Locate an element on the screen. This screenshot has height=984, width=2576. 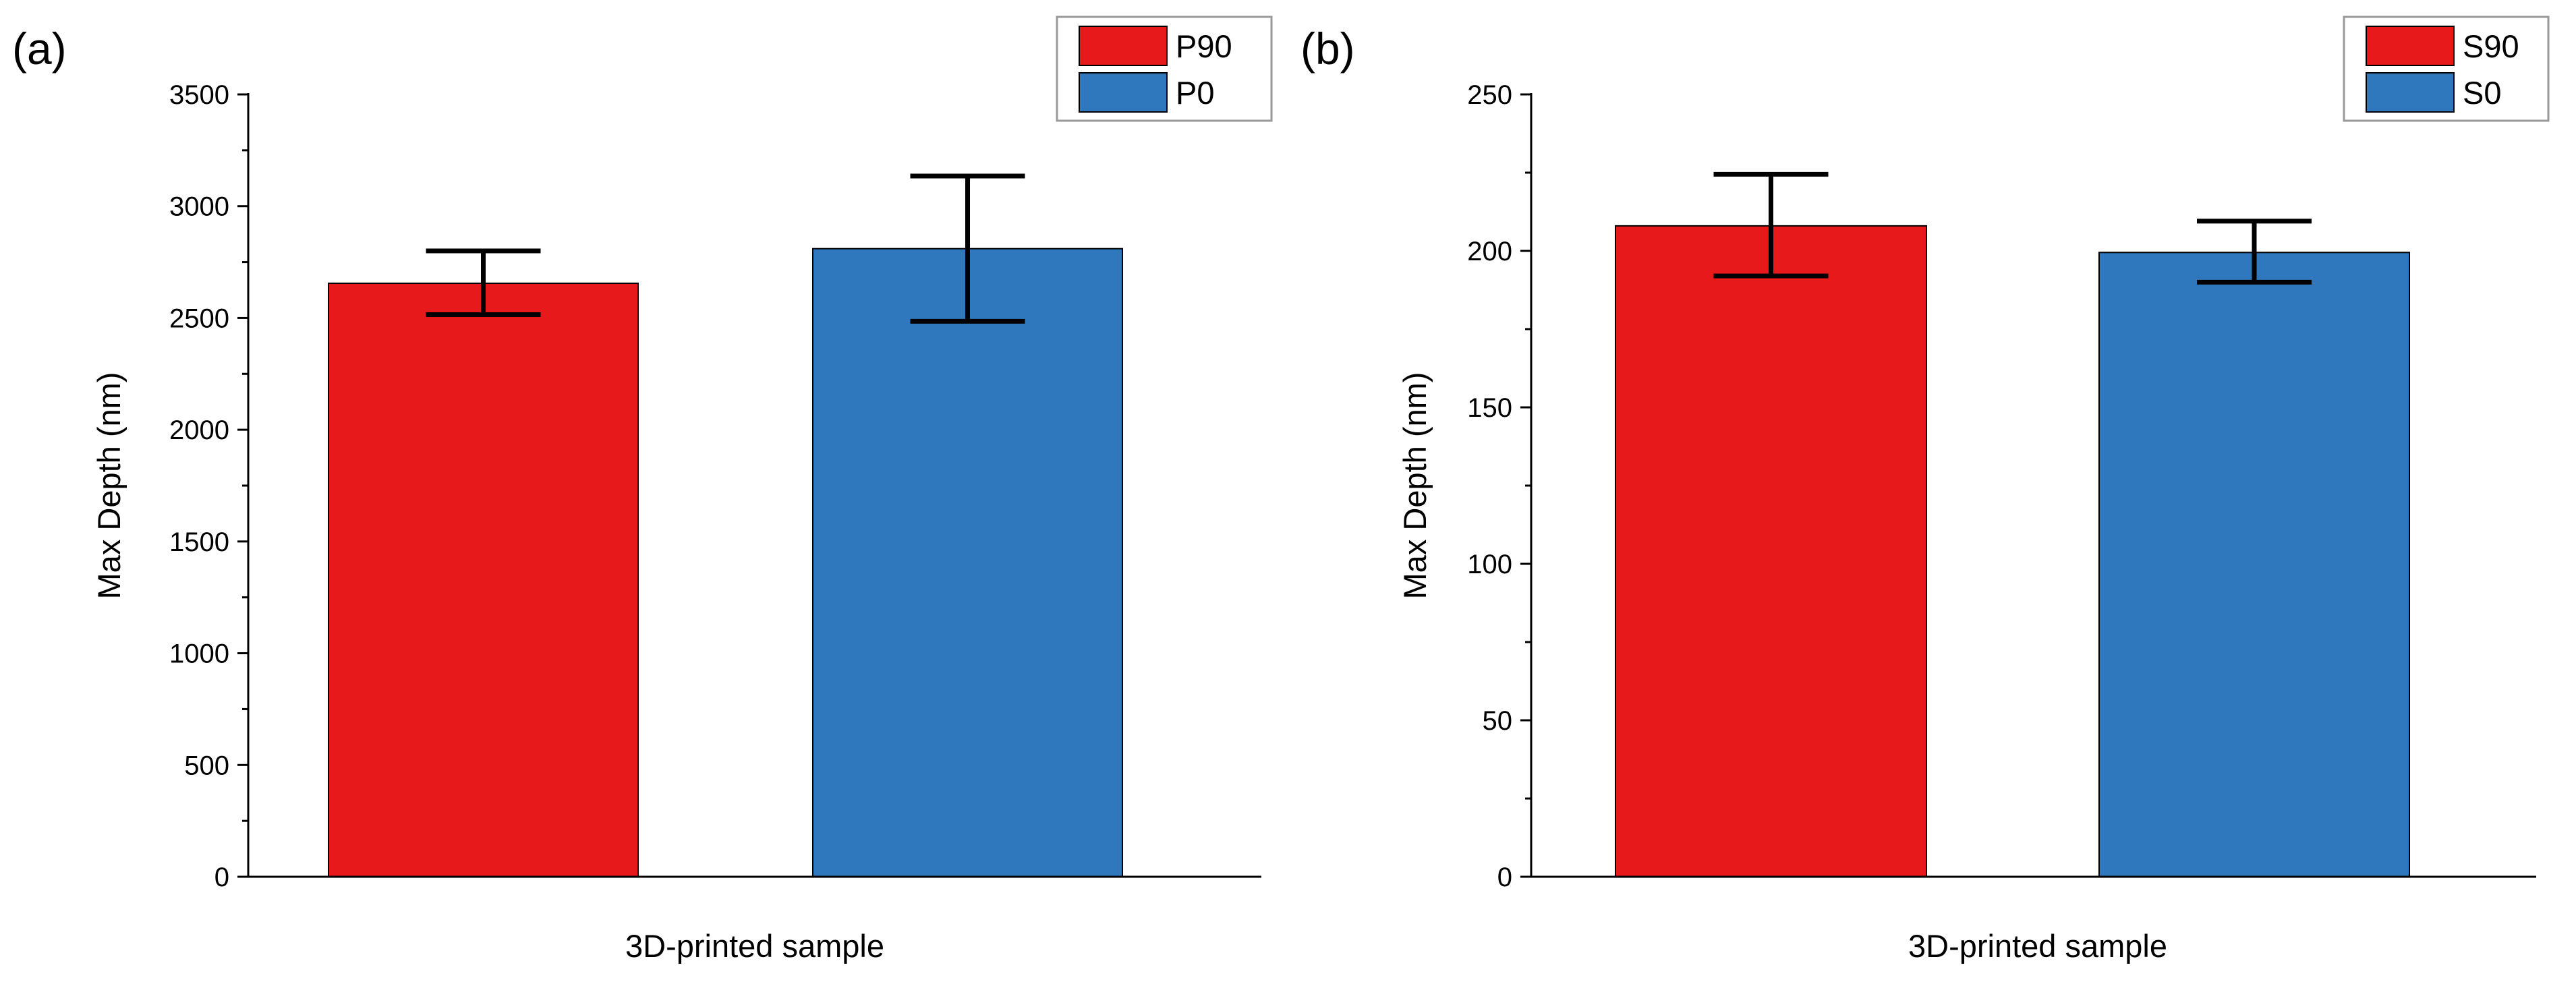
y-tick-label: 2500 is located at coordinates (199, 318).